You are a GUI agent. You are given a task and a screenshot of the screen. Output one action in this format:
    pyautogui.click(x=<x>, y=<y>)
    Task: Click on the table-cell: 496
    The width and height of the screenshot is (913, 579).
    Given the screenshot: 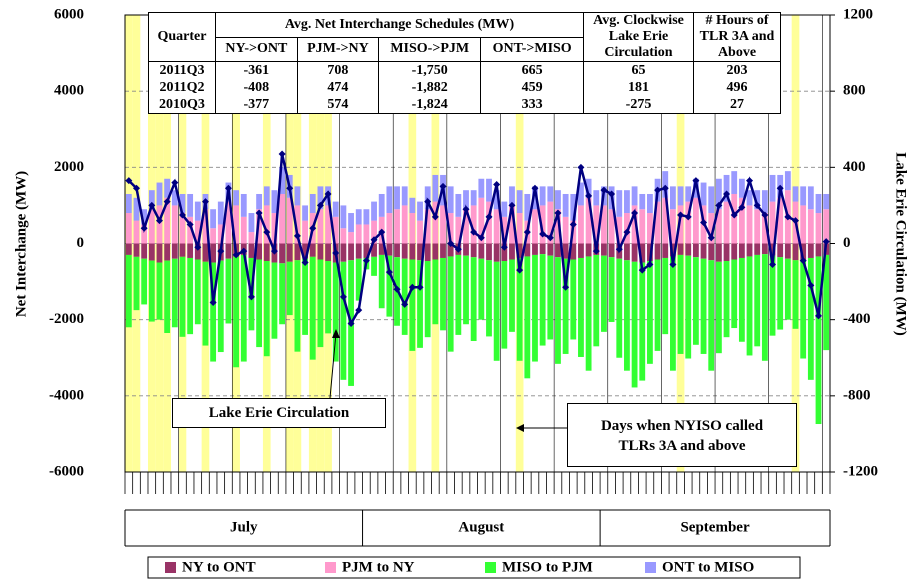 What is the action you would take?
    pyautogui.click(x=737, y=87)
    